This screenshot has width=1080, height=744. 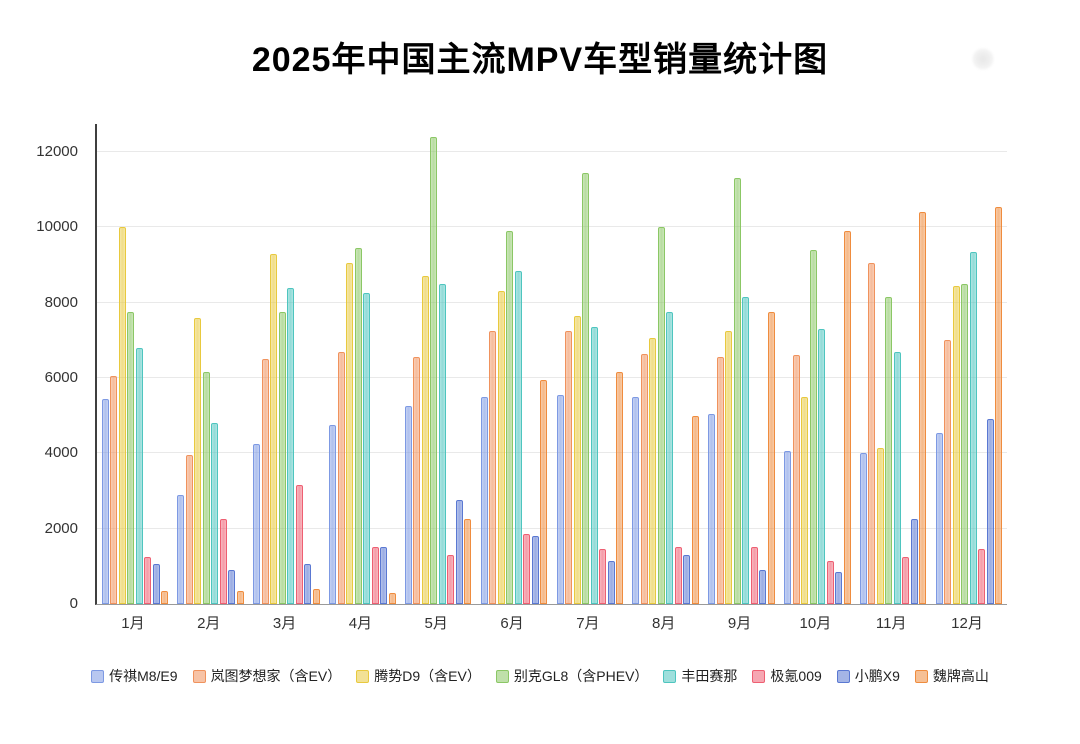 What do you see at coordinates (540, 60) in the screenshot?
I see `chart-title: 2025年中国主流MPV车型销量统计图` at bounding box center [540, 60].